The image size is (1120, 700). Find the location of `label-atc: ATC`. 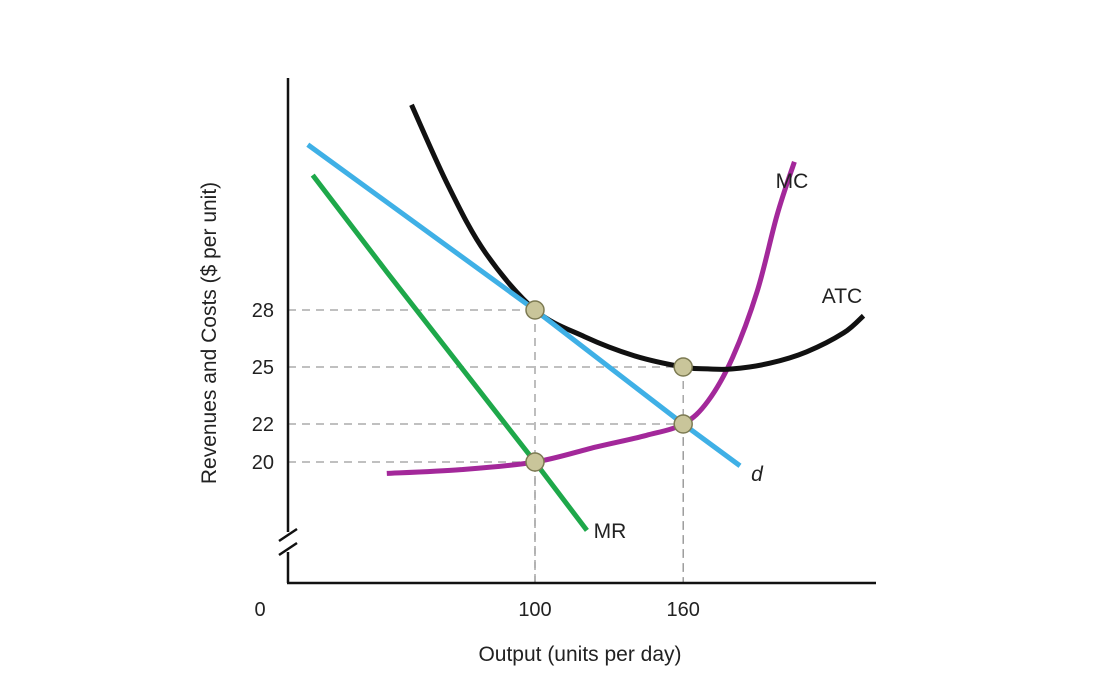

label-atc: ATC is located at coordinates (842, 296).